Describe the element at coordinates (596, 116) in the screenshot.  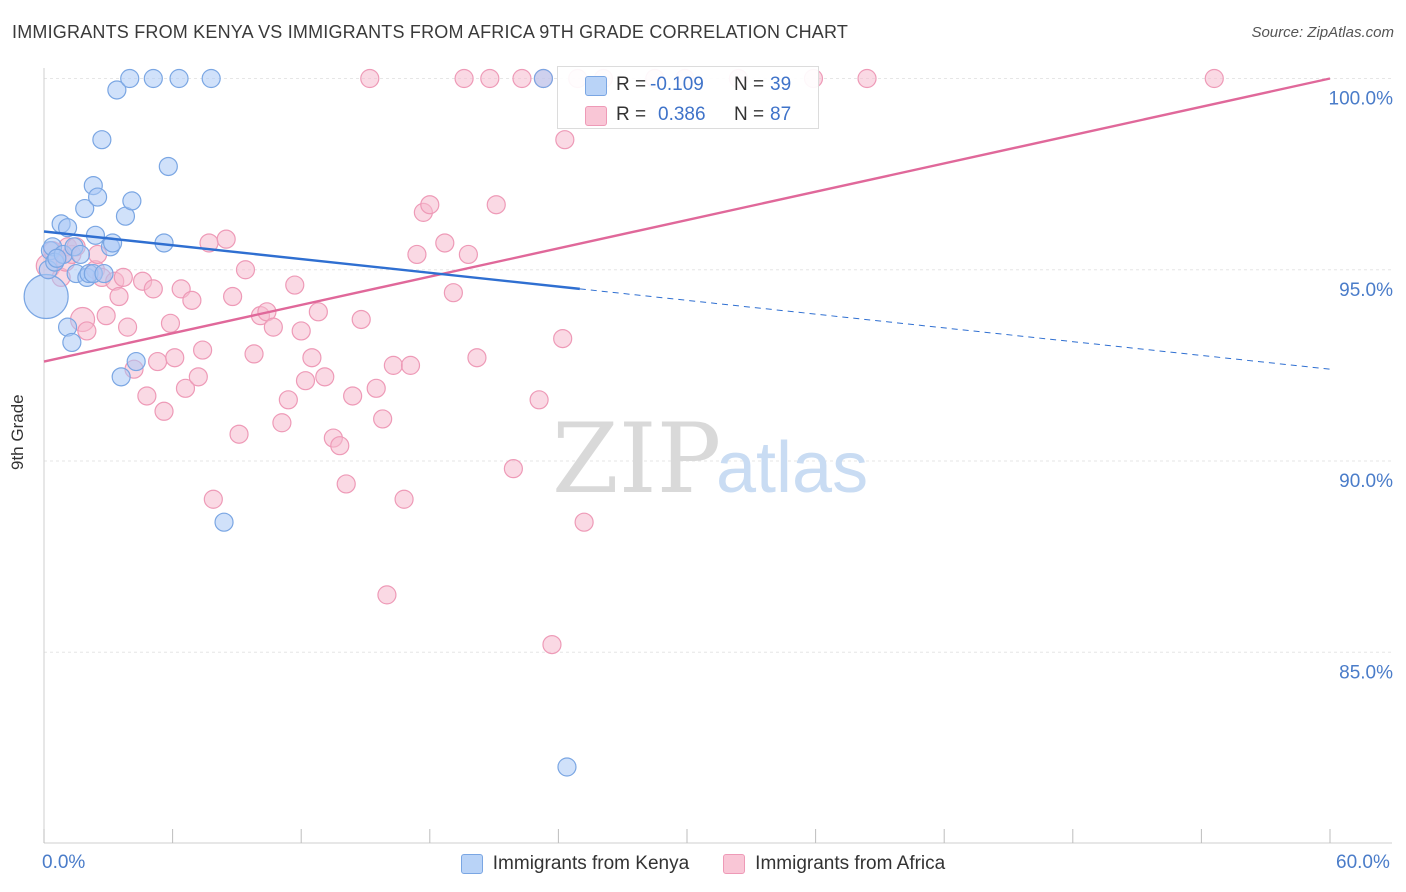
I see `africa-swatch` at that location.